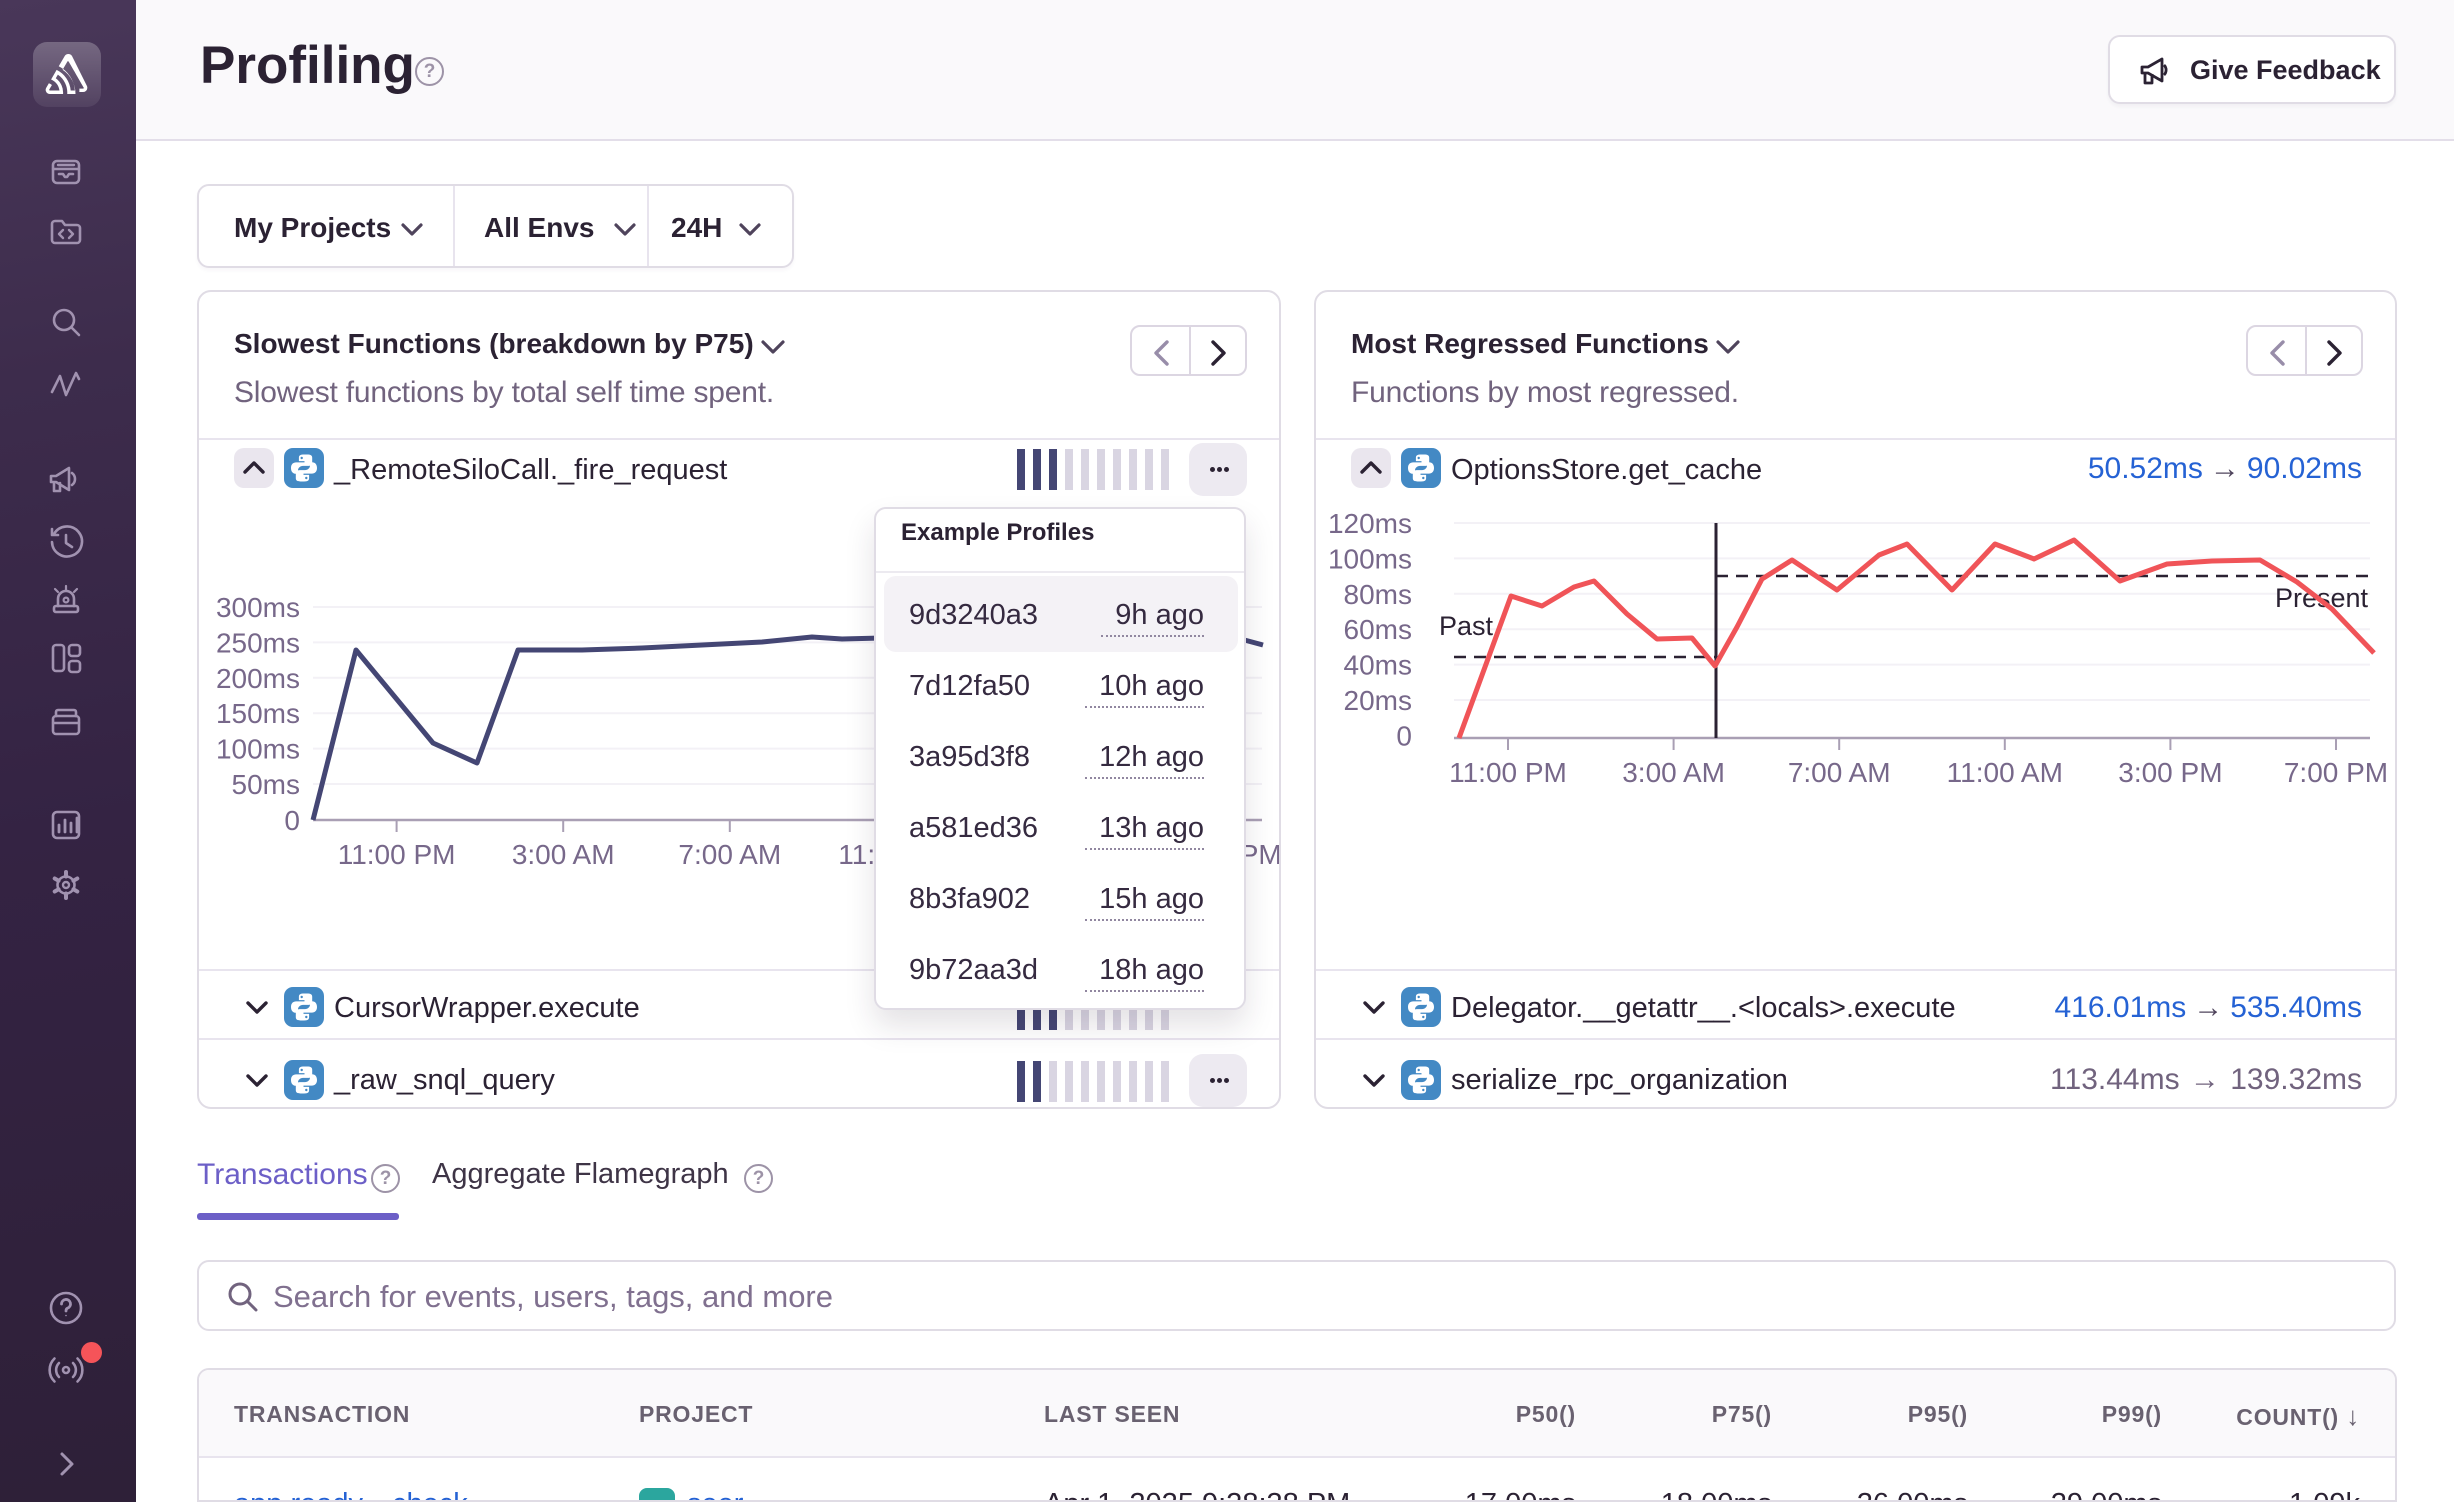 This screenshot has height=1502, width=2454. What do you see at coordinates (1378, 594) in the screenshot?
I see `svg-text: 80ms` at bounding box center [1378, 594].